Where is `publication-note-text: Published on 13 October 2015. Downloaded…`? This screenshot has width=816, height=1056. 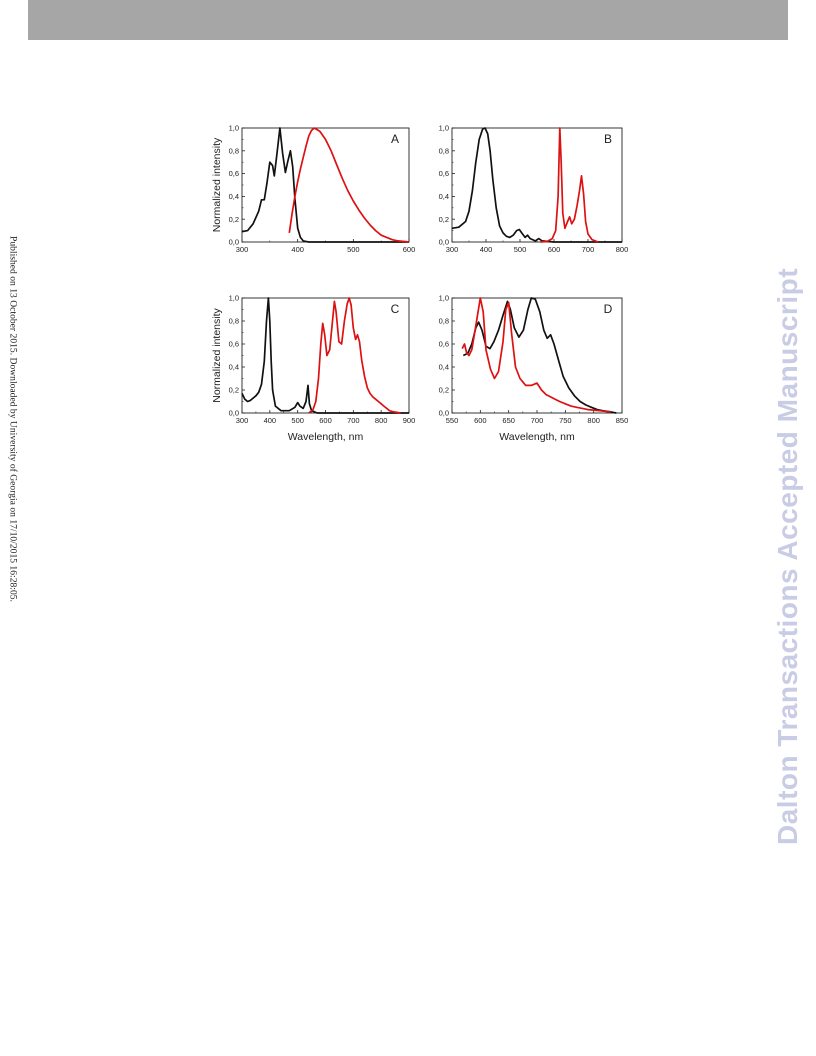 publication-note-text: Published on 13 October 2015. Downloaded… is located at coordinates (13, 419).